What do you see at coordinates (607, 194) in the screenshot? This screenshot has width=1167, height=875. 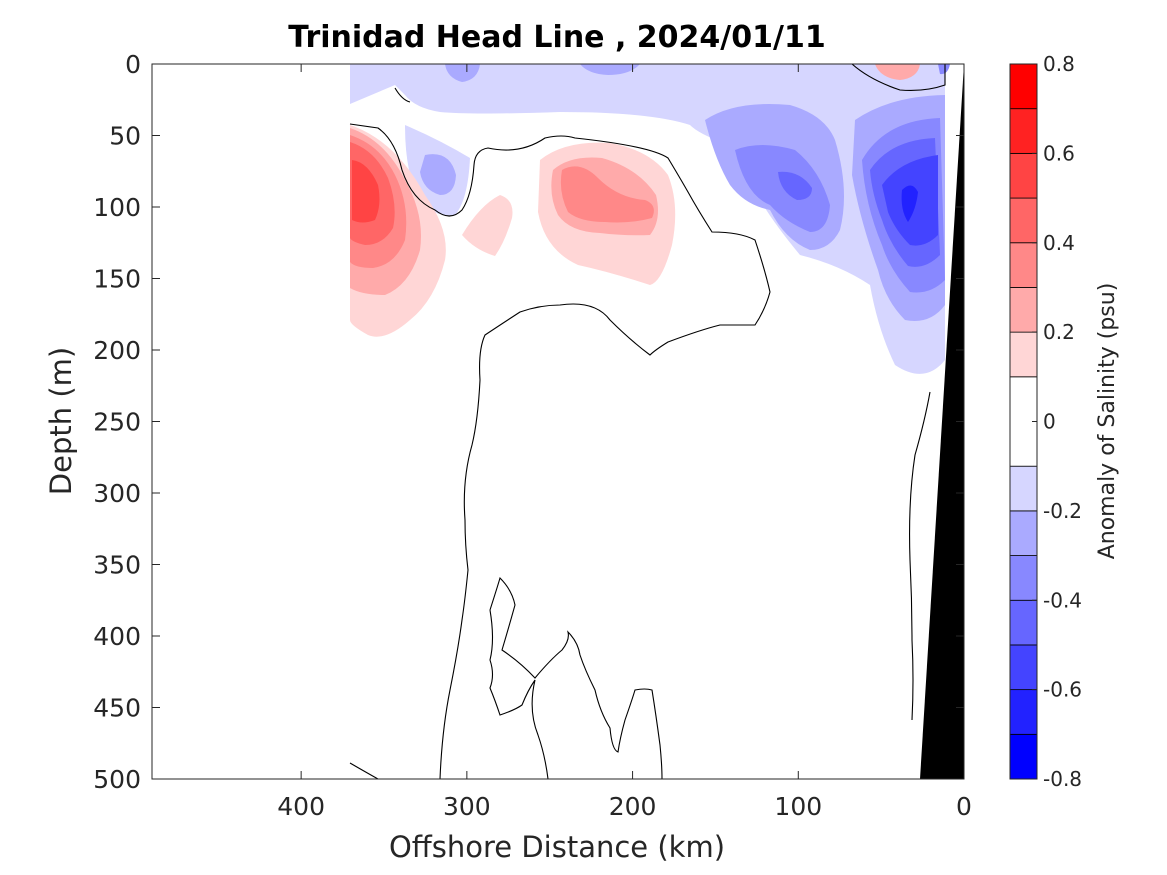 I see `pos-anomaly-mid-l3` at bounding box center [607, 194].